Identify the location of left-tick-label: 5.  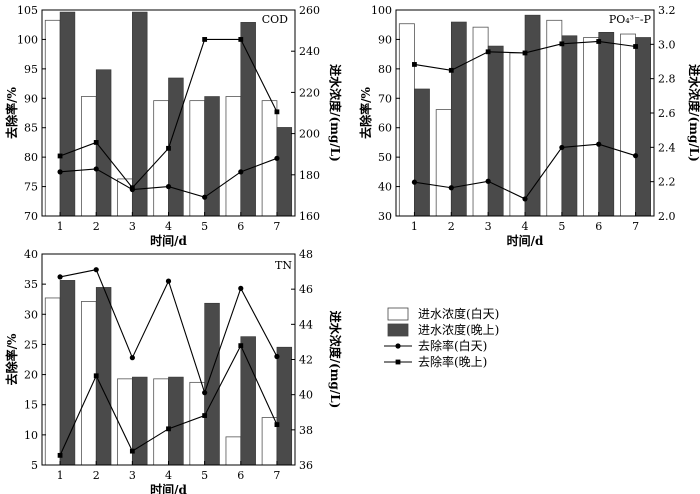
(34, 465).